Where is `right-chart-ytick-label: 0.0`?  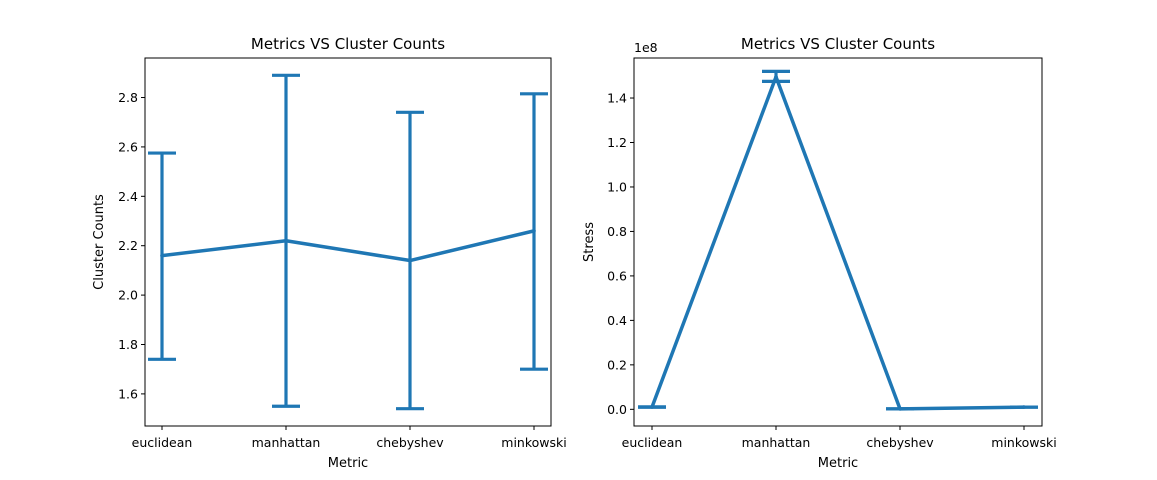 right-chart-ytick-label: 0.0 is located at coordinates (617, 409).